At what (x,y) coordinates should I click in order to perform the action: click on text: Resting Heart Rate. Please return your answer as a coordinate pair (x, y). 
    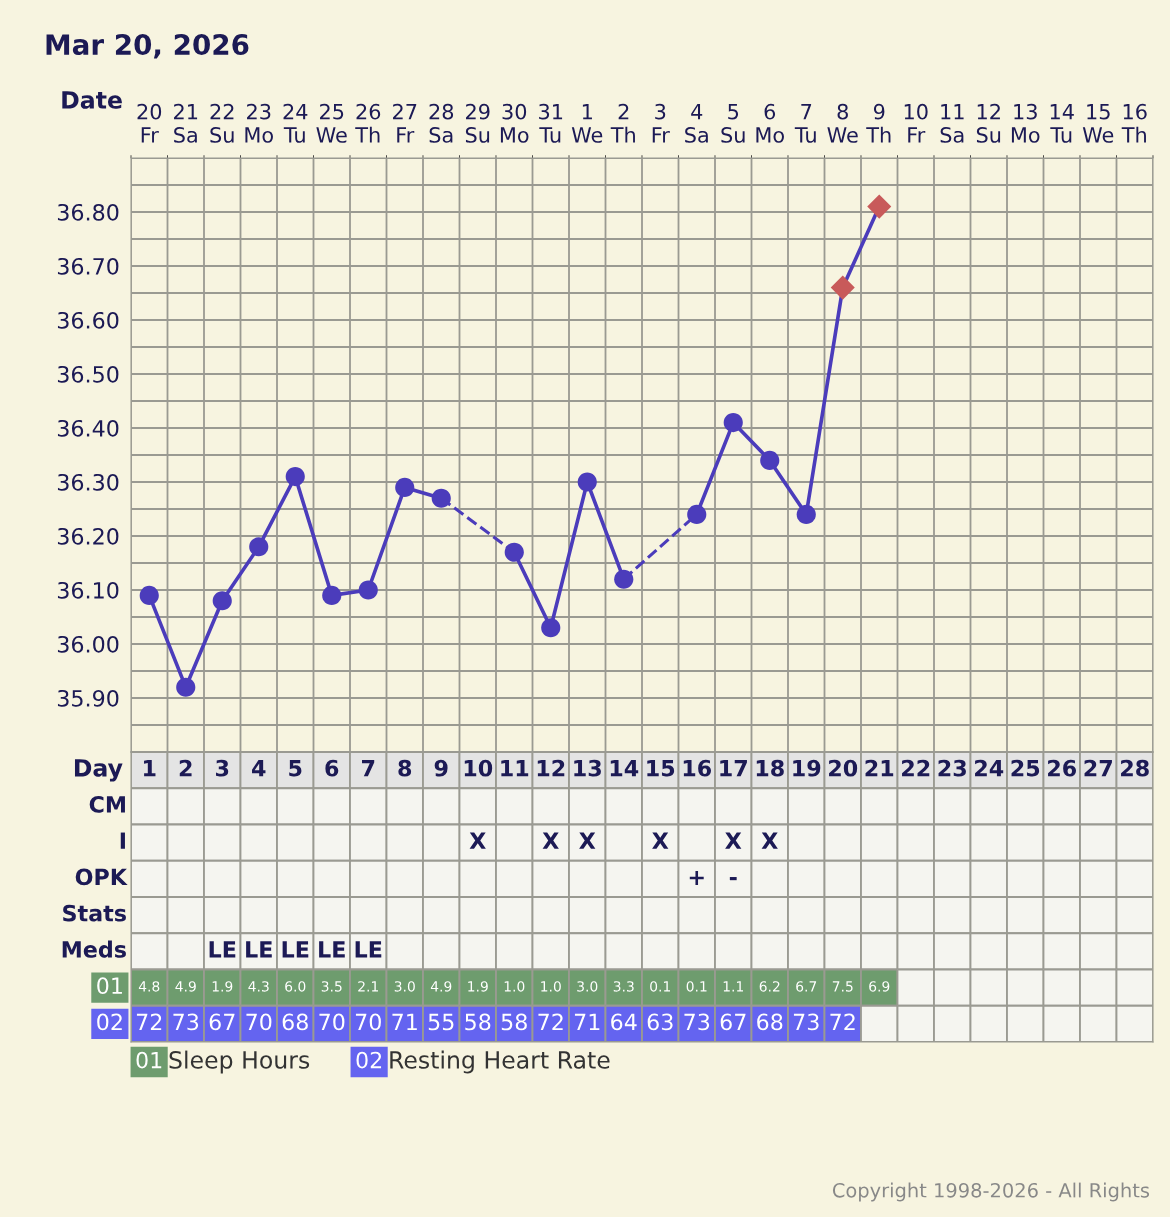
    Looking at the image, I should click on (500, 1062).